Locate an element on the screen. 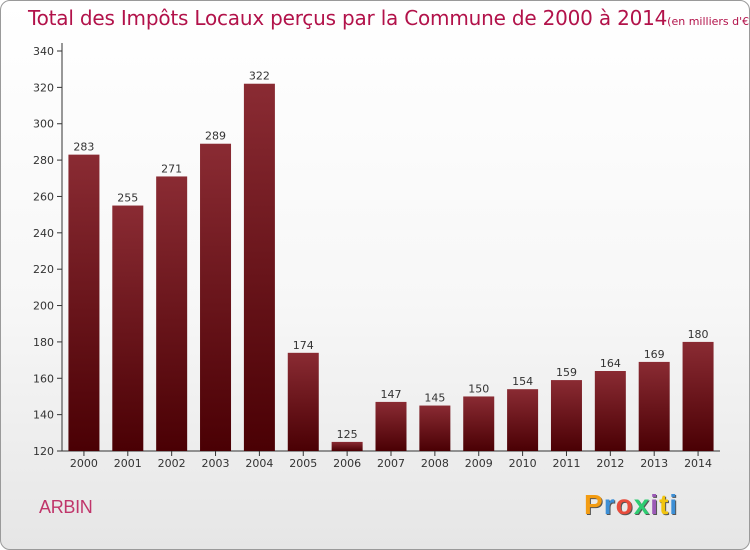 This screenshot has width=750, height=550. data-label: 322 is located at coordinates (259, 76).